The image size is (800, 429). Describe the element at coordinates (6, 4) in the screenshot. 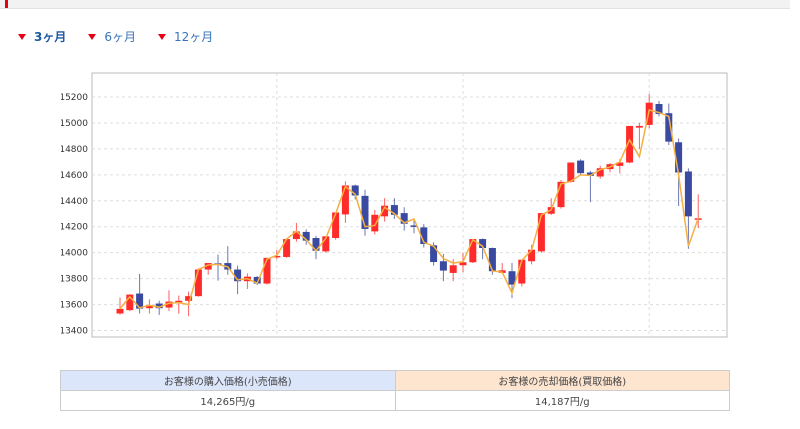

I see `accent-bar` at that location.